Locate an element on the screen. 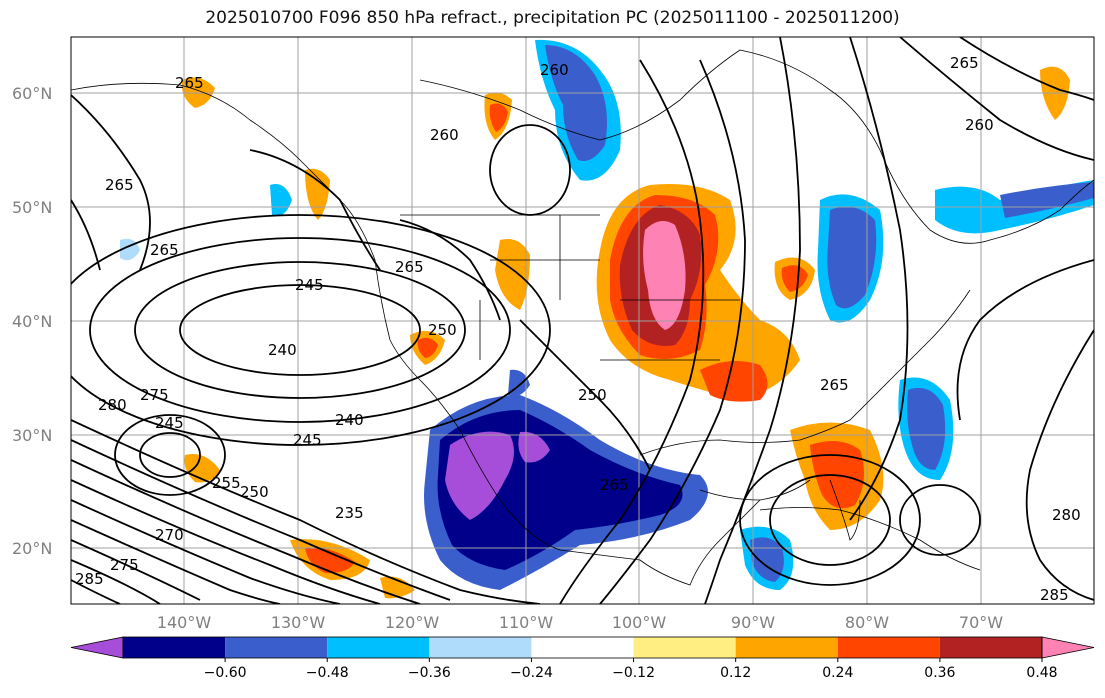  svg-text: 255 is located at coordinates (226, 483).